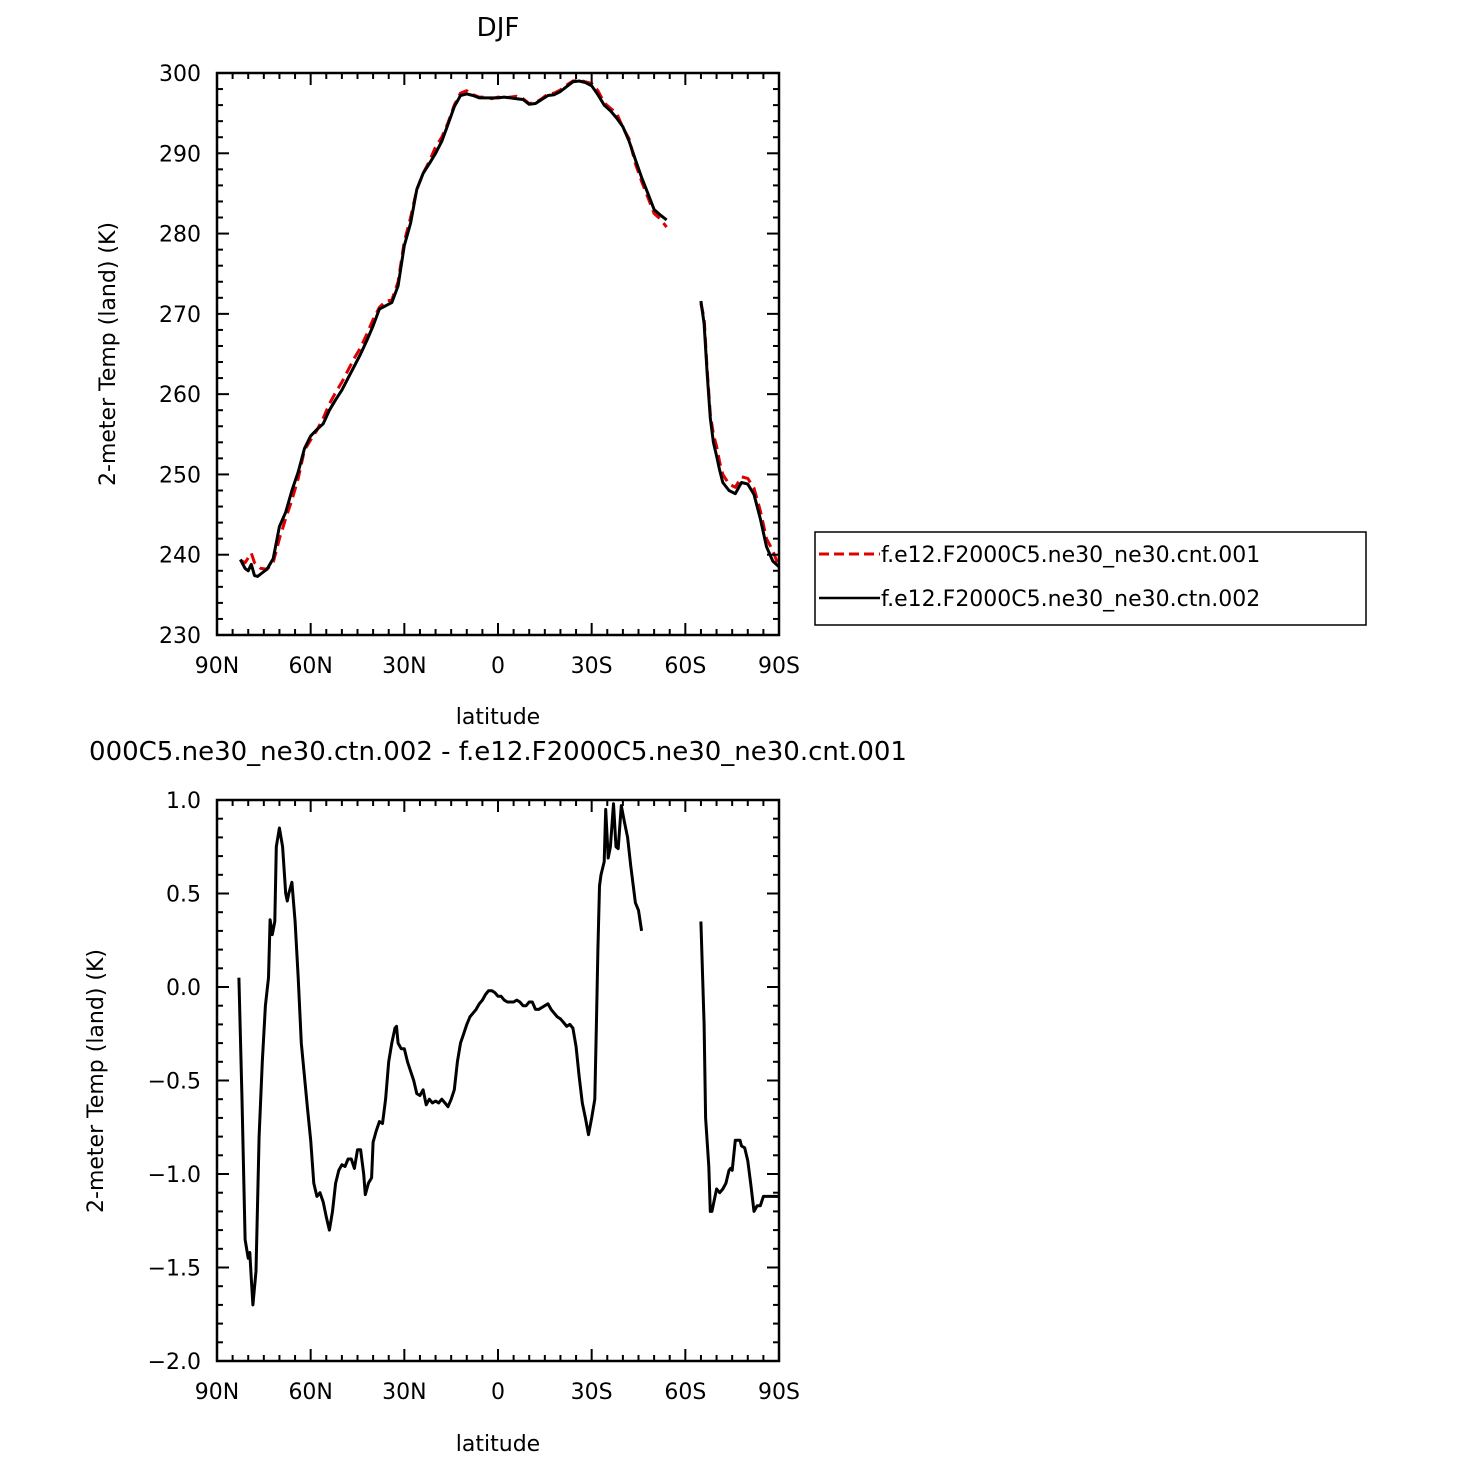  What do you see at coordinates (310, 1392) in the screenshot?
I see `bottom-x-tick-label: 60N` at bounding box center [310, 1392].